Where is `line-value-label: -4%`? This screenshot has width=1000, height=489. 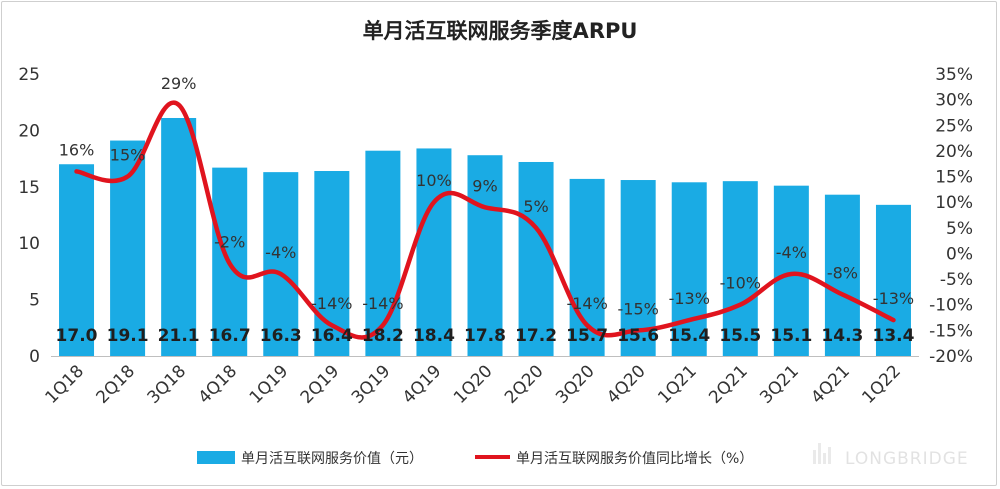
line-value-label: -4% is located at coordinates (280, 252).